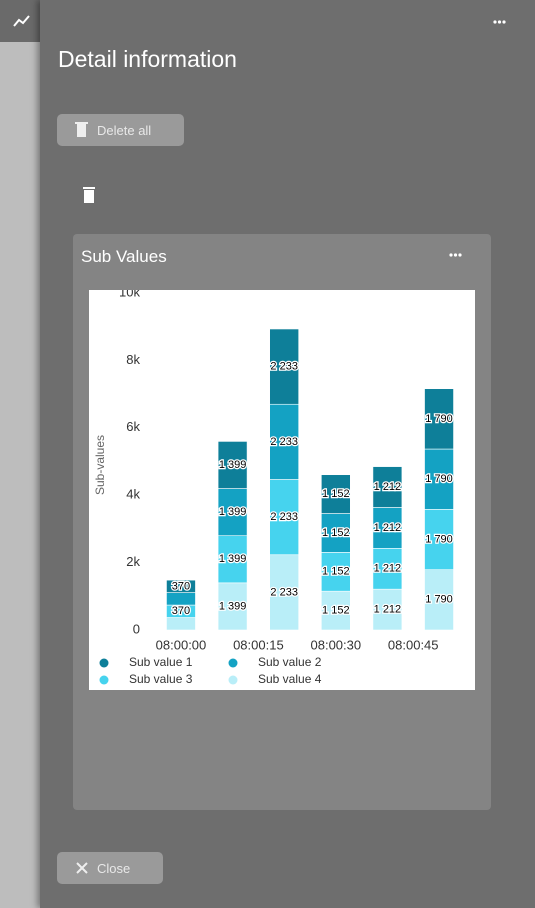 The height and width of the screenshot is (908, 535). Describe the element at coordinates (413, 644) in the screenshot. I see `x-tick-label: 08:00:45` at that location.